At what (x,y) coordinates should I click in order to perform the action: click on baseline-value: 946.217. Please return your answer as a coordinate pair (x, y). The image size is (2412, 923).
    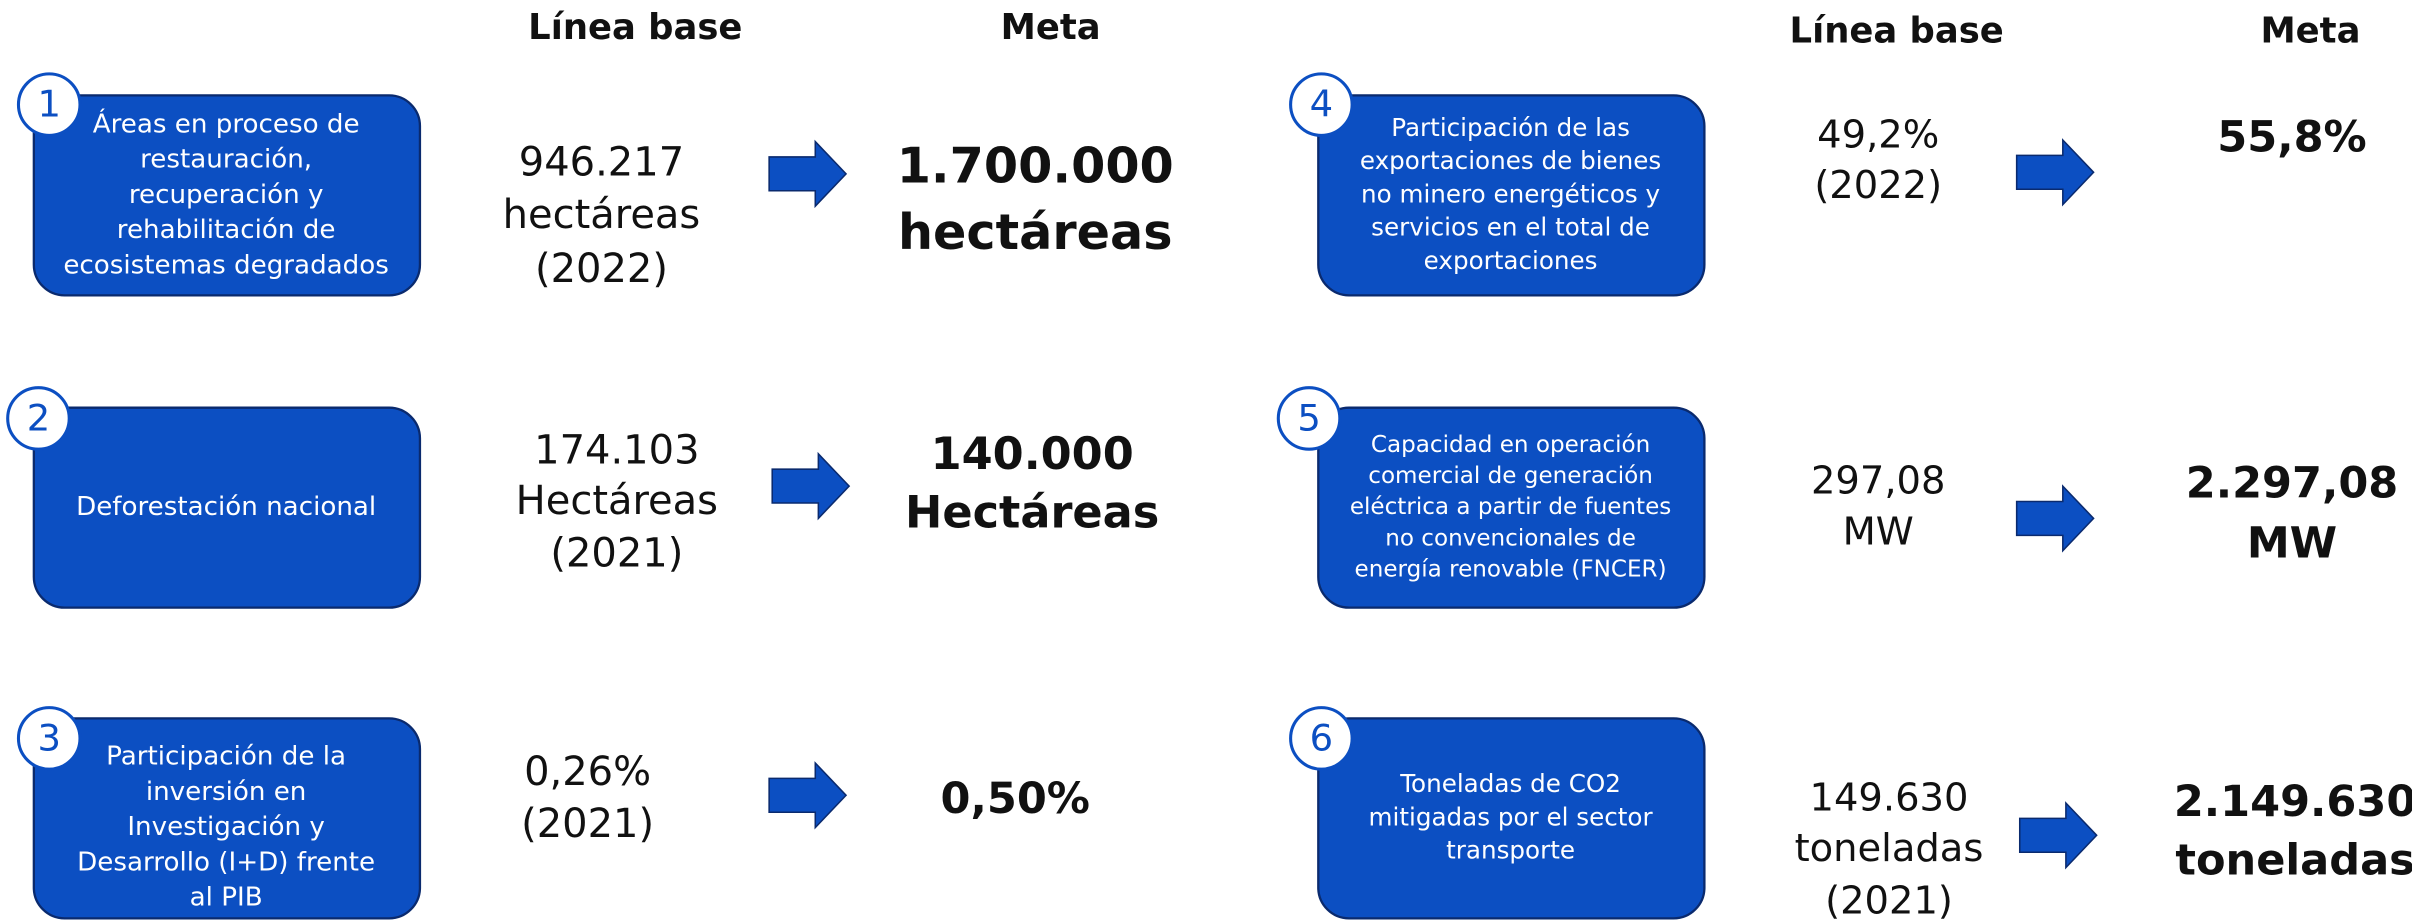
    Looking at the image, I should click on (601, 163).